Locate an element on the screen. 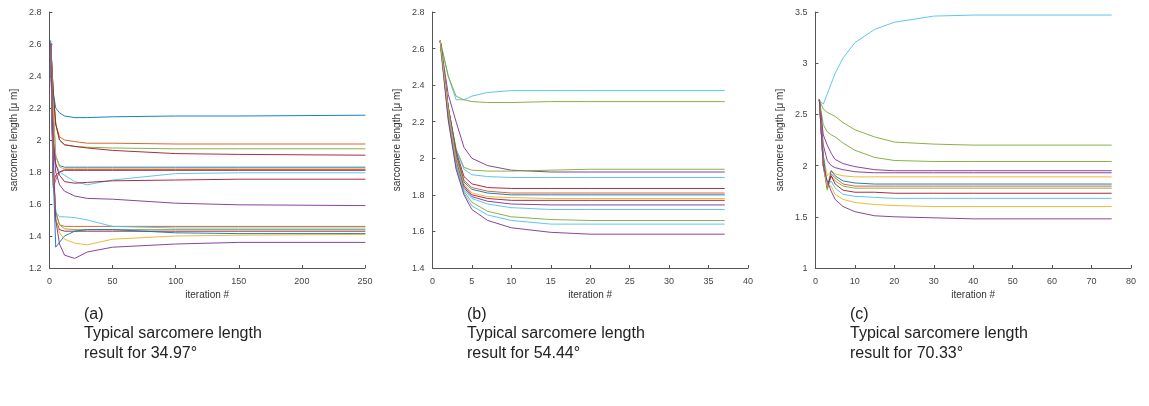  x-tick-label: 250 is located at coordinates (365, 280).